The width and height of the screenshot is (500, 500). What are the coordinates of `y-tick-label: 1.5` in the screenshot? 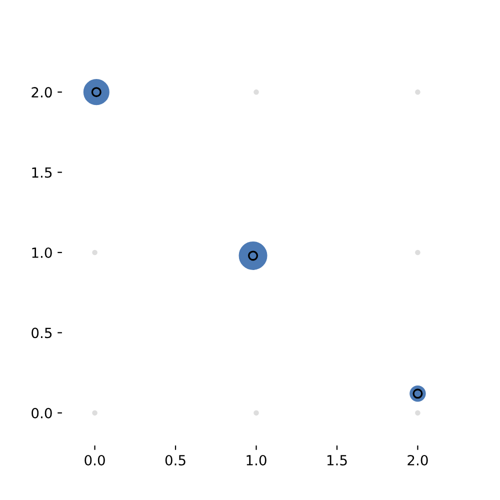 It's located at (42, 172).